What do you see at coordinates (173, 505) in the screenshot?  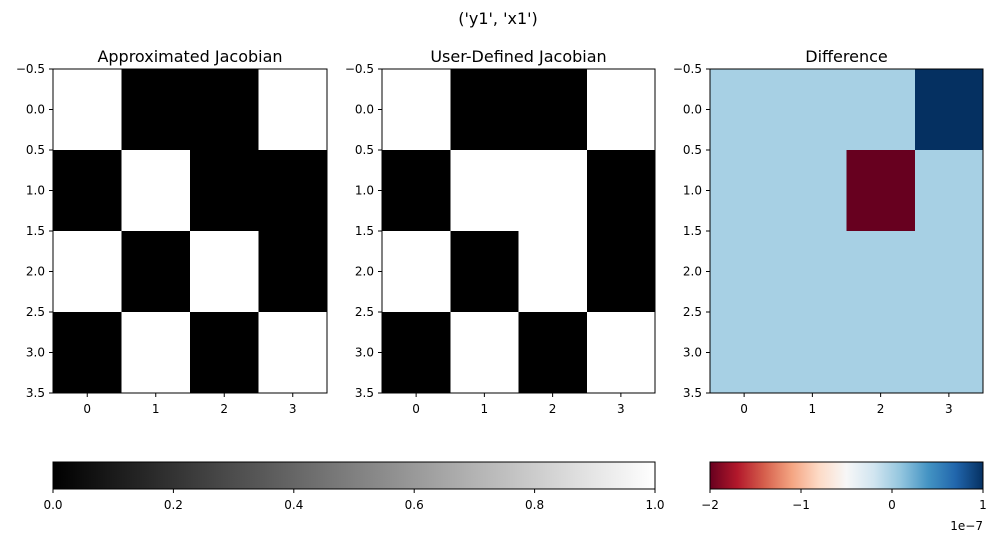 I see `colorbar-tick-label: 0.2` at bounding box center [173, 505].